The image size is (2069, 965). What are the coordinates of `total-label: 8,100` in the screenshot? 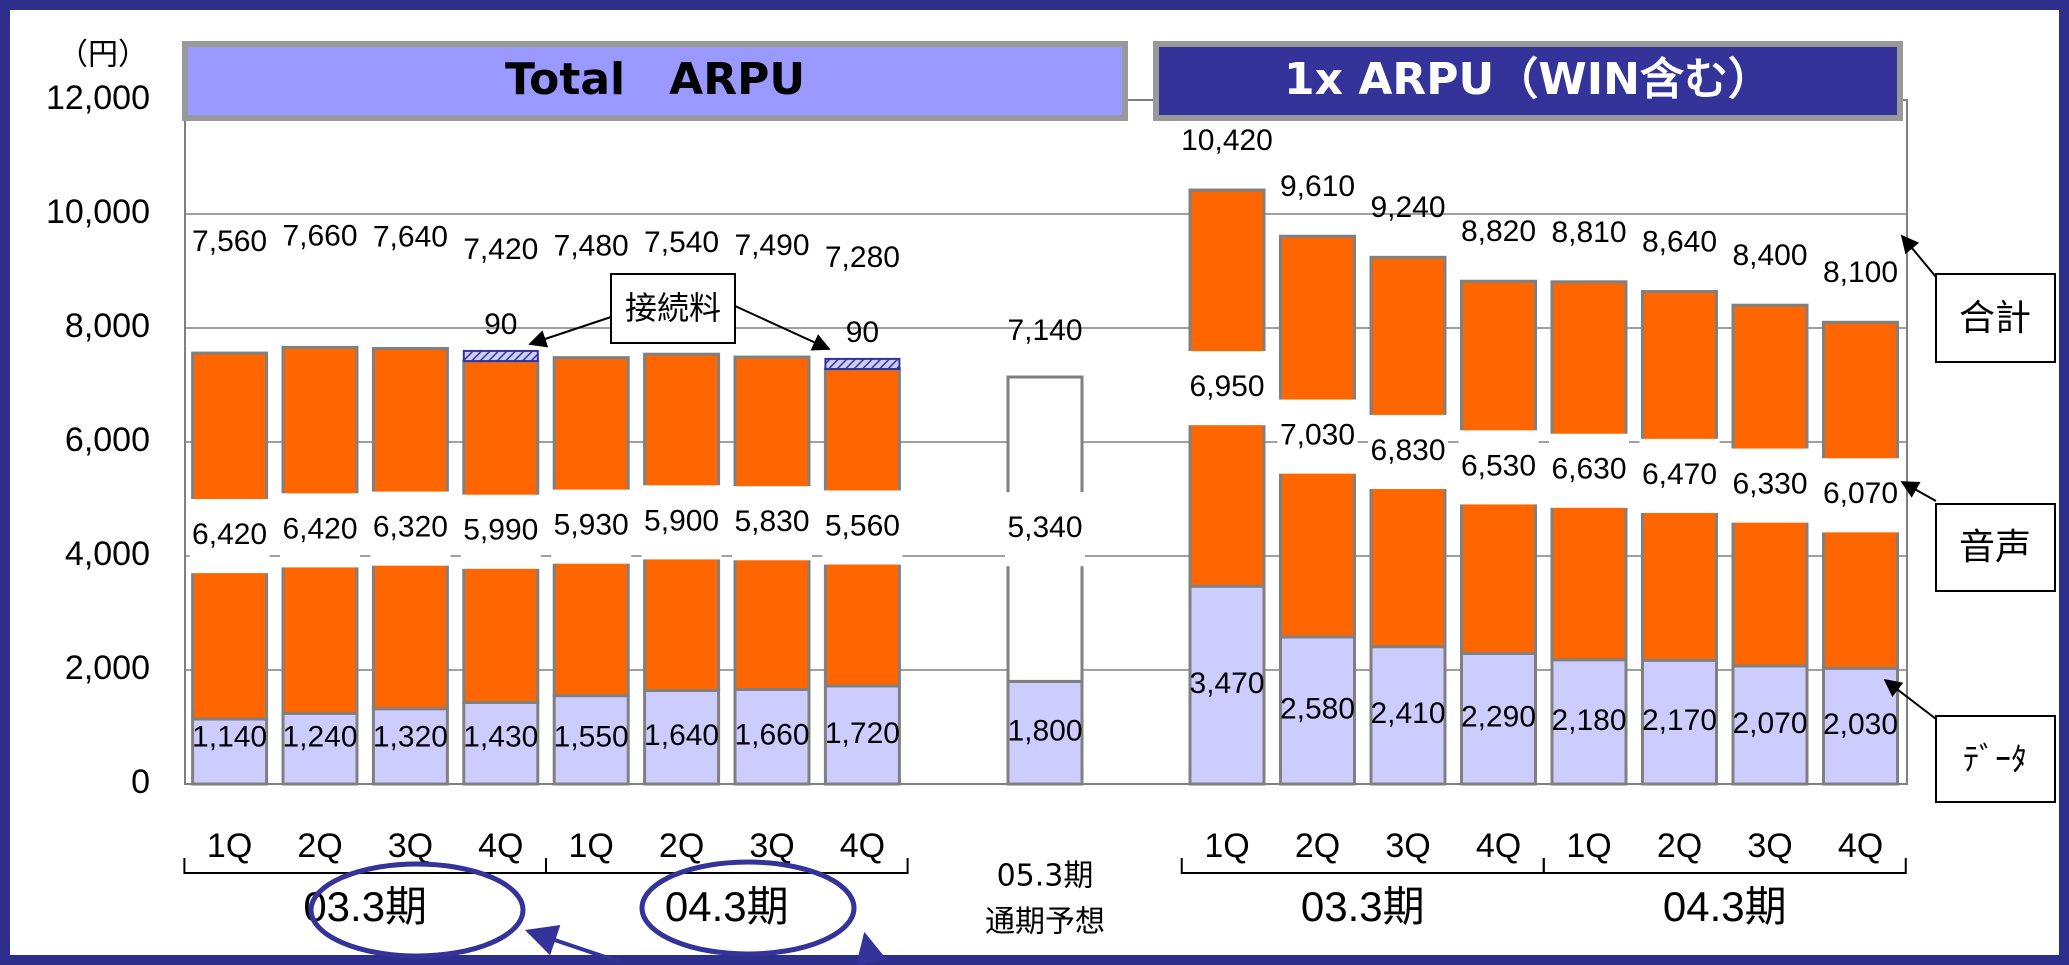 It's located at (1860, 272).